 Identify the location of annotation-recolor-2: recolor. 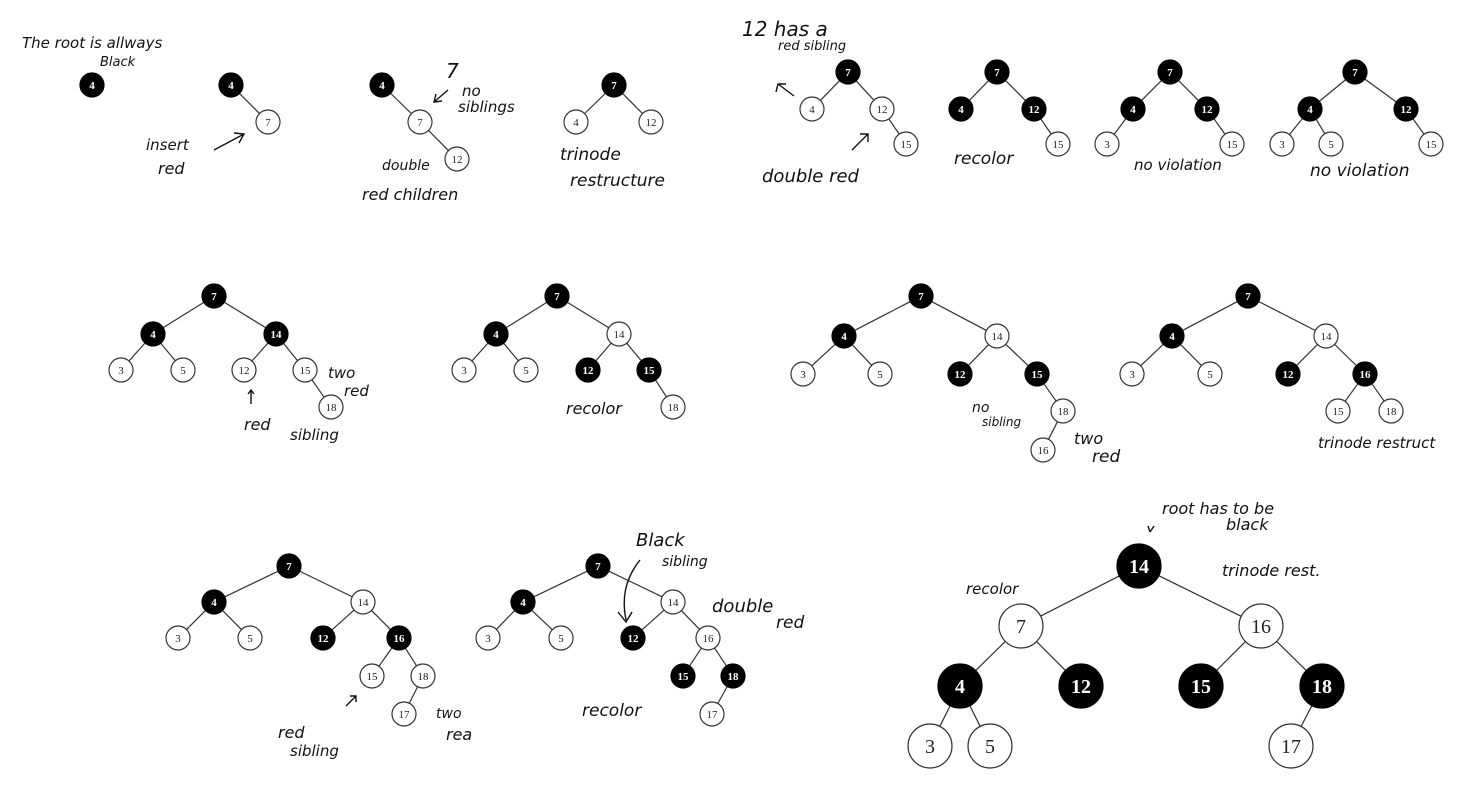
(594, 408).